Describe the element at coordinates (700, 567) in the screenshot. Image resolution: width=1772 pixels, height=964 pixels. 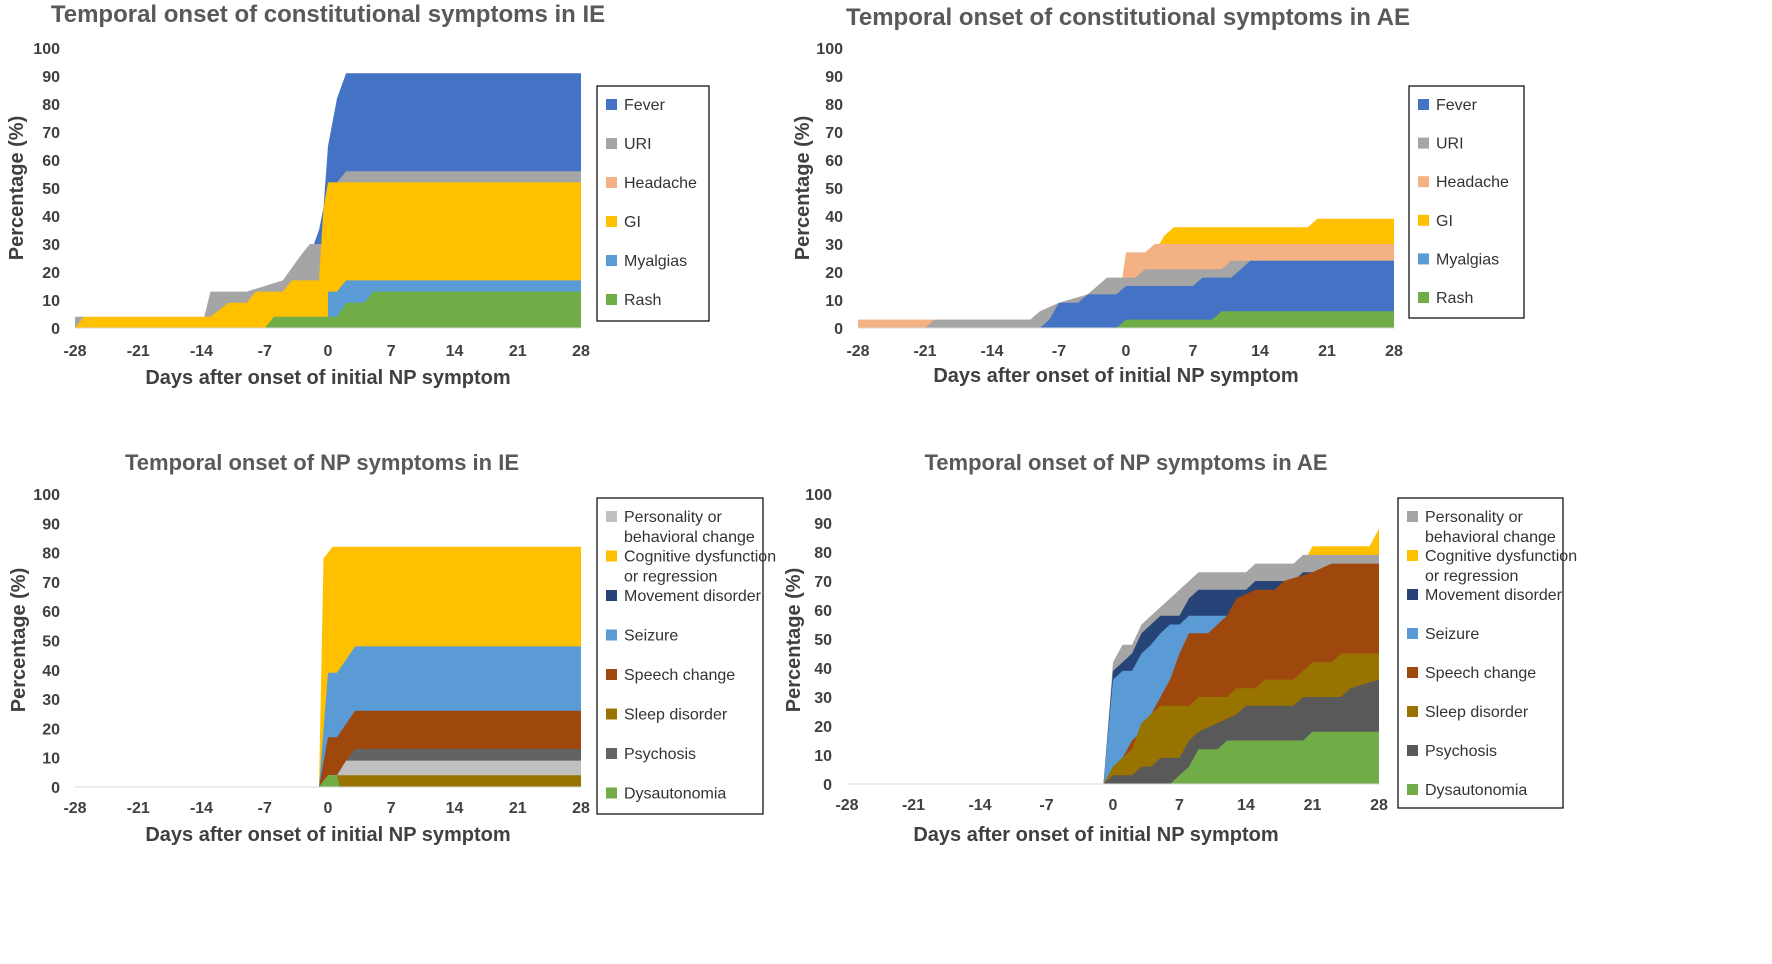
I see `legend-label: Cognitive dysfunction or regression` at that location.